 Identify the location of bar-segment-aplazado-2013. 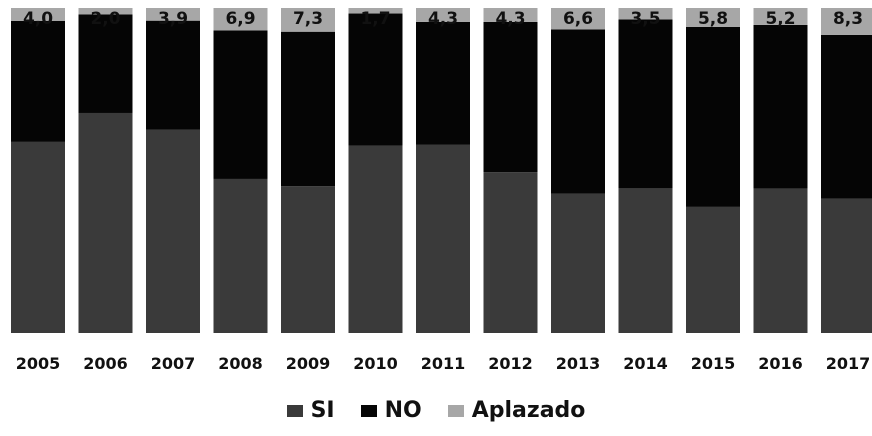
(578, 19).